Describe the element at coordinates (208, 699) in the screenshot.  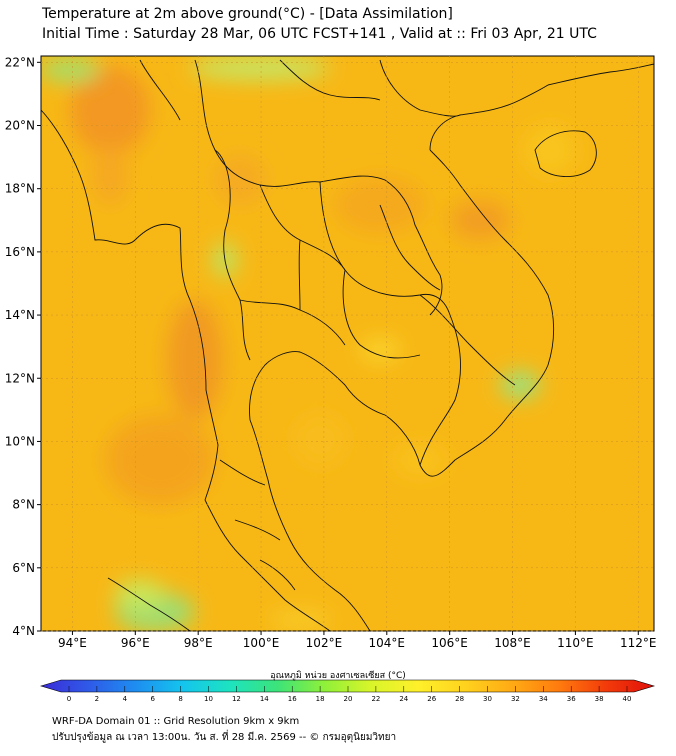
I see `colorbar-tick-label: 10` at that location.